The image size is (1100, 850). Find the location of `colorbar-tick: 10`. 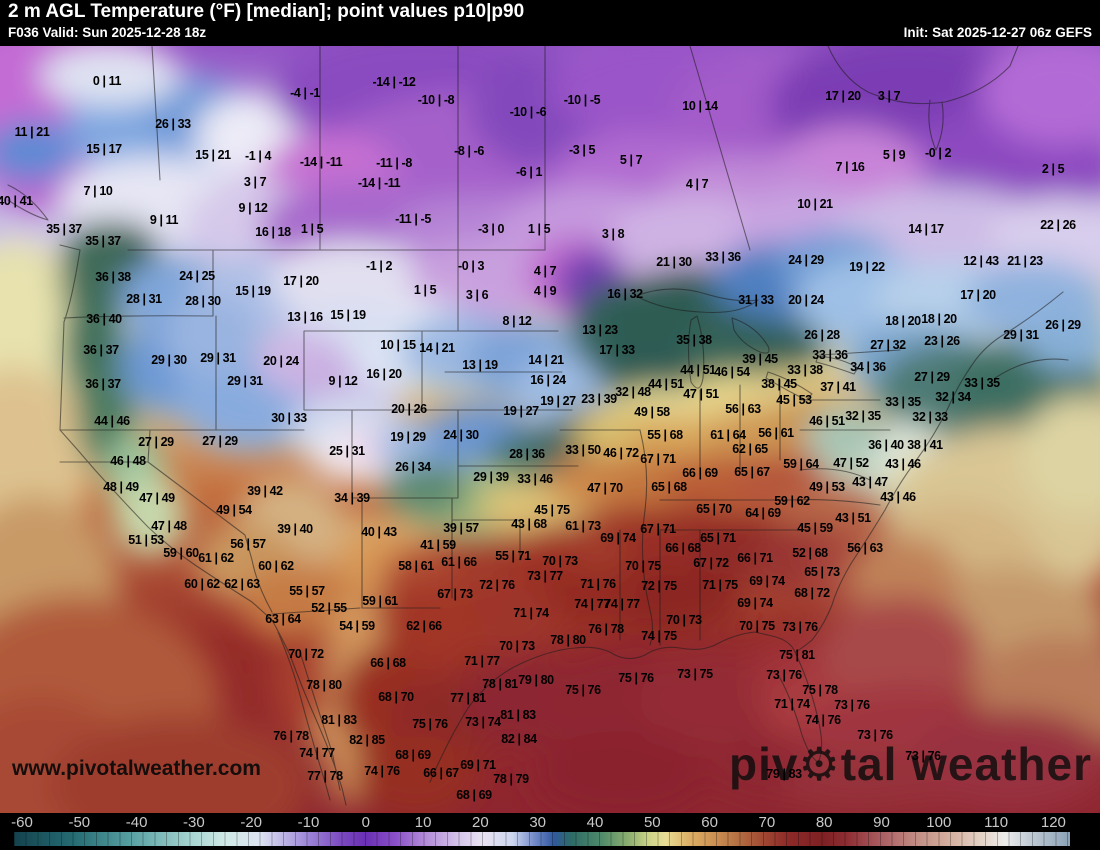

colorbar-tick: 10 is located at coordinates (423, 822).